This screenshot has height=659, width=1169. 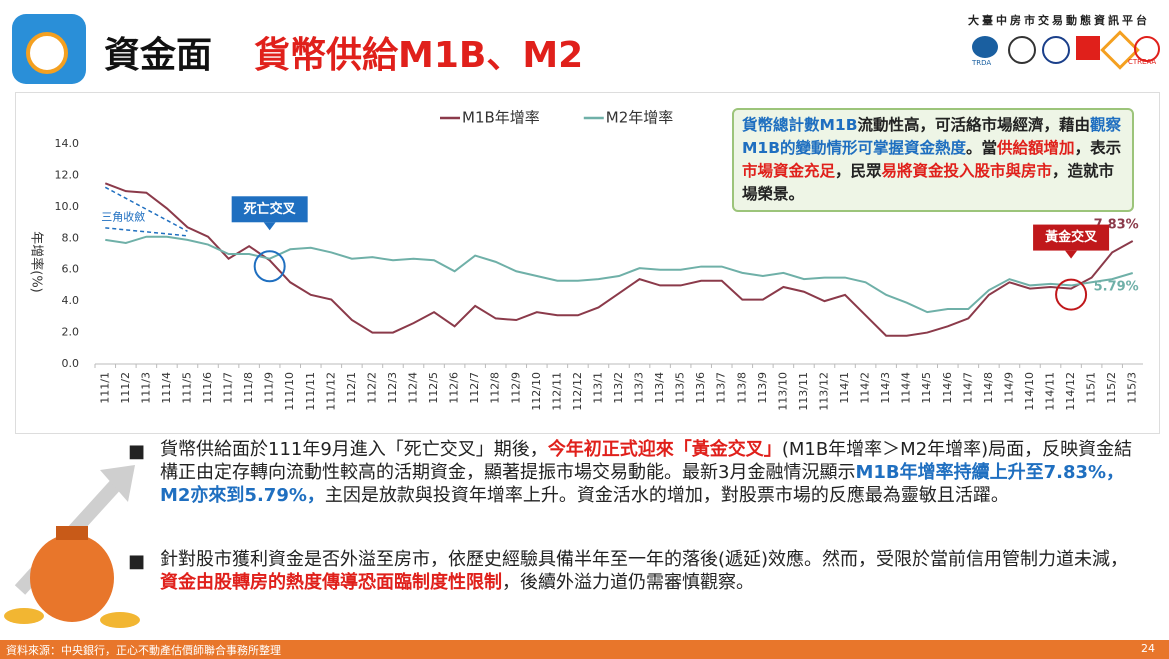 What do you see at coordinates (721, 388) in the screenshot?
I see `x-tick-label: 113/7` at bounding box center [721, 388].